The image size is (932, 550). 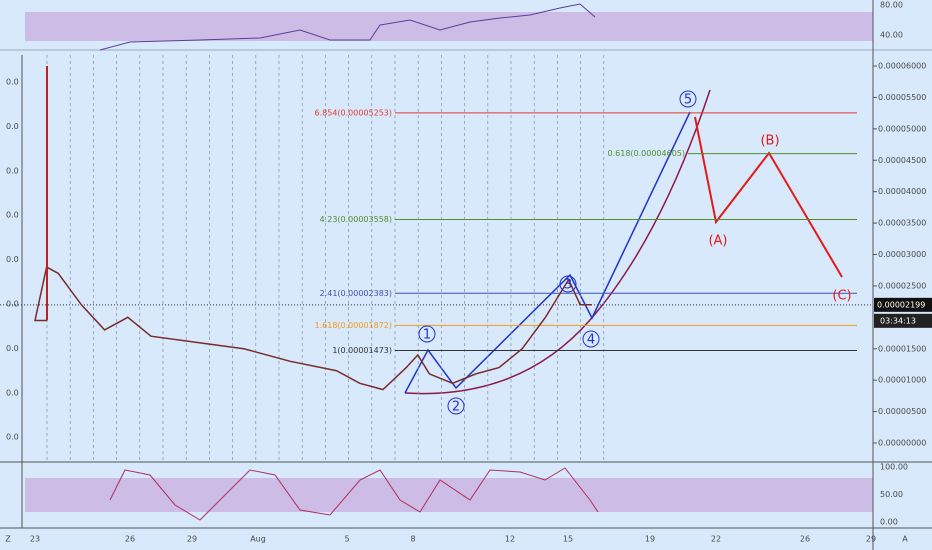 I want to click on y-tick-label: 0.00006000, so click(x=902, y=66).